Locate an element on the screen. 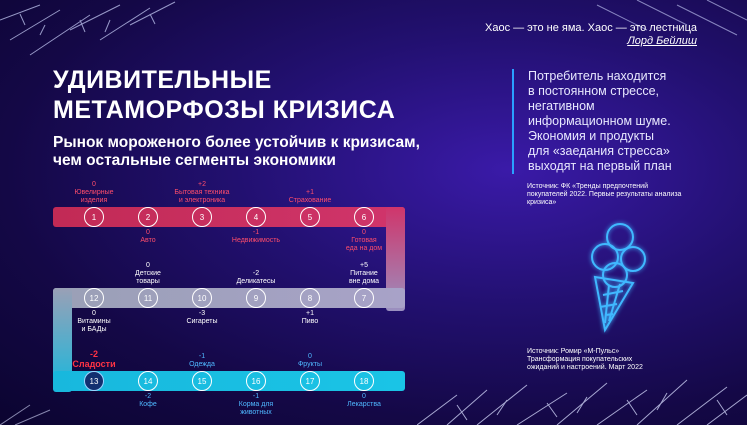 This screenshot has height=425, width=747. rank-category: Бытовая техника is located at coordinates (202, 192).